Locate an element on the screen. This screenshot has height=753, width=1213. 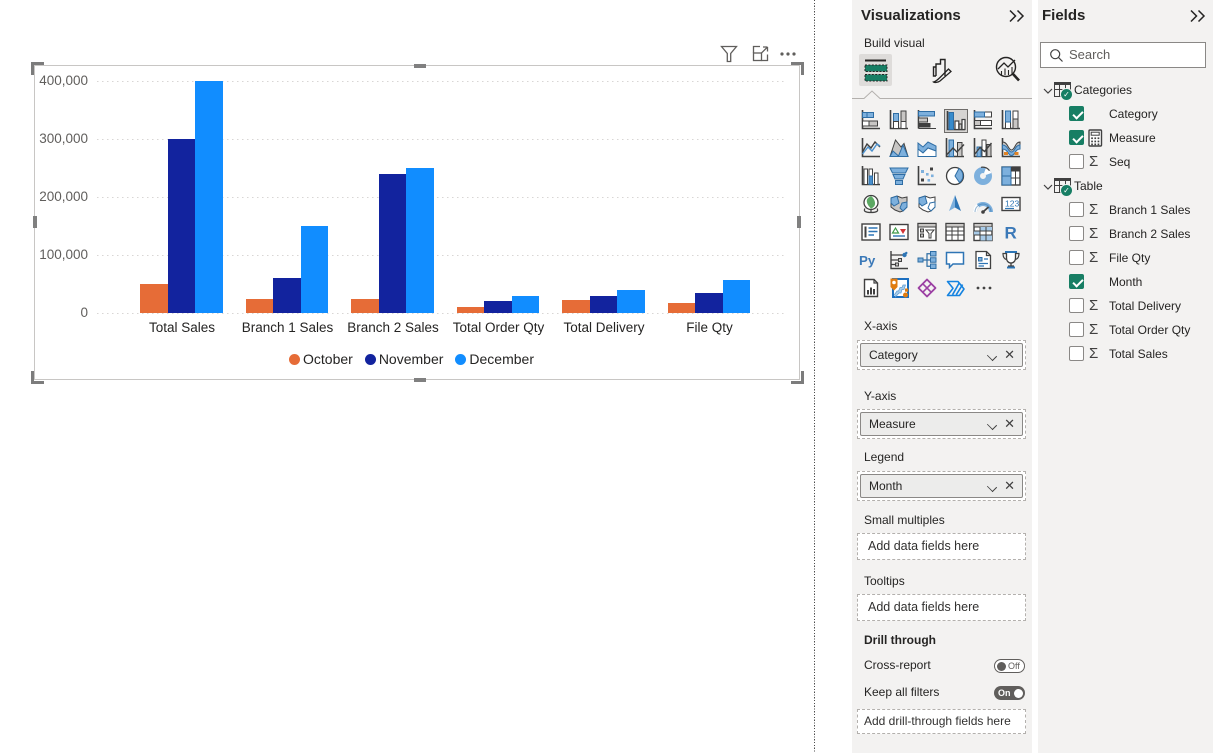
svg-text: R is located at coordinates (1011, 233).